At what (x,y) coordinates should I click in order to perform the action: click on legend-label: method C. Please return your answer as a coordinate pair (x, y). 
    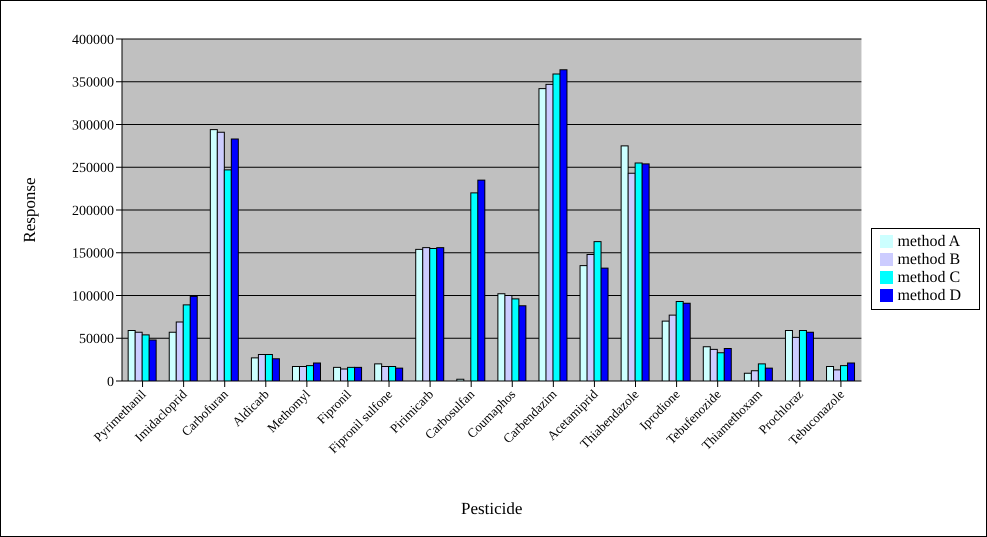
    Looking at the image, I should click on (928, 277).